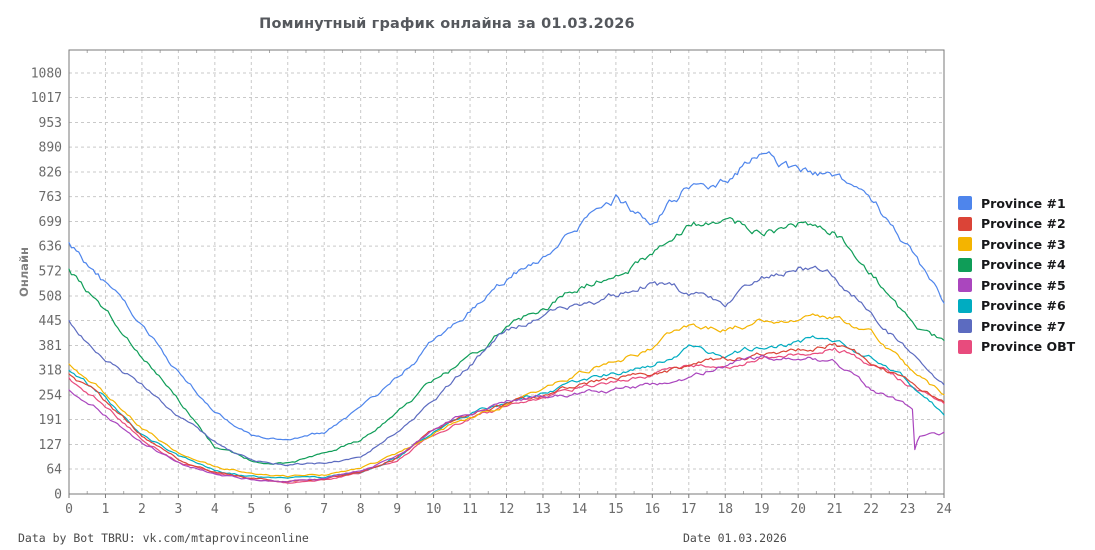 This screenshot has height=550, width=1095. I want to click on x-tick-label: 10, so click(434, 509).